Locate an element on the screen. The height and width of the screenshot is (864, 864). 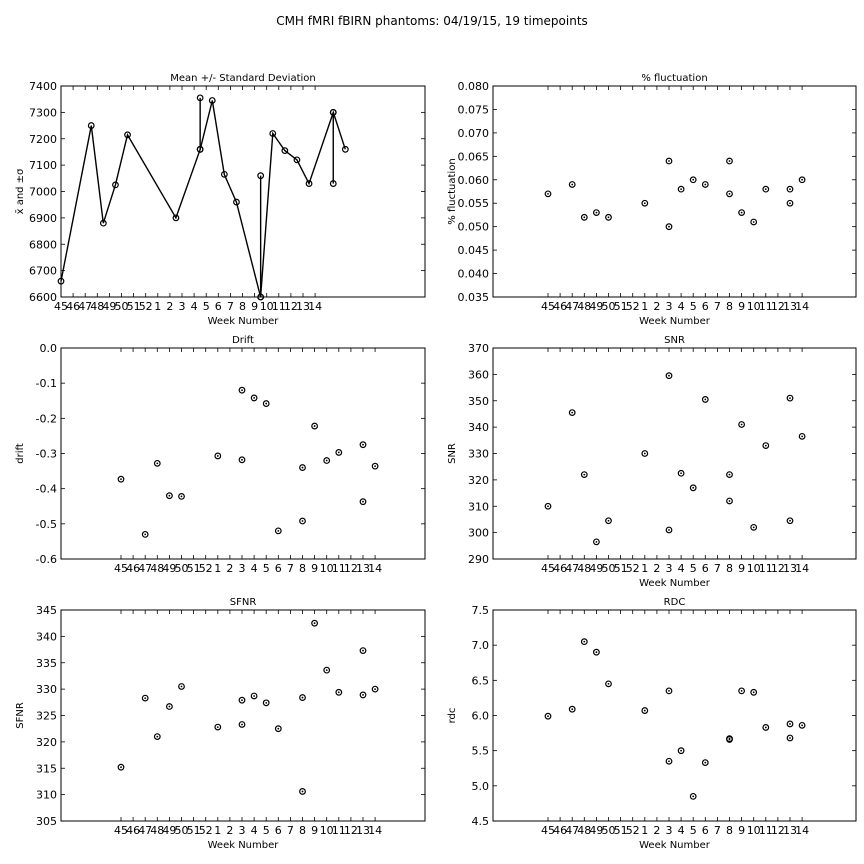
series-line is located at coordinates (203, 199).